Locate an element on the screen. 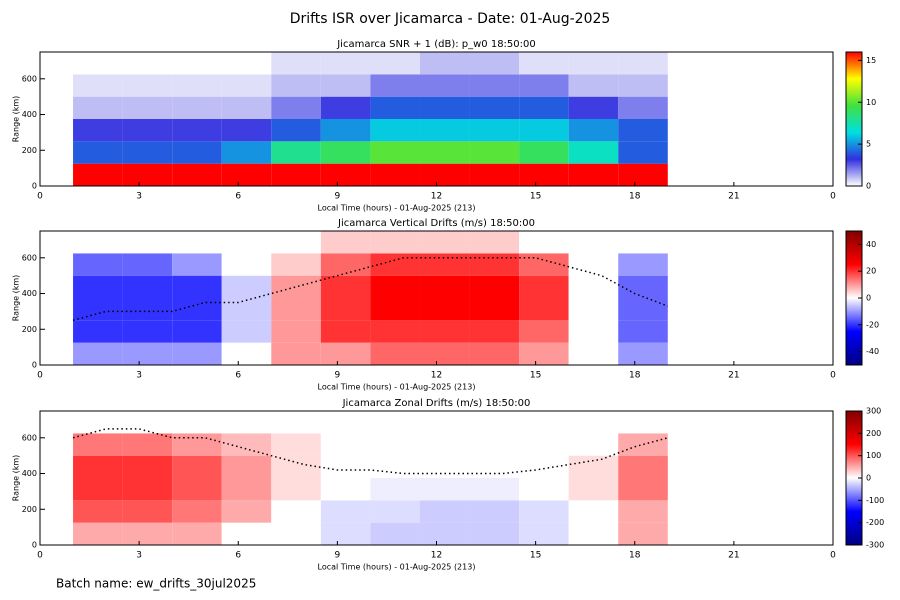 Image resolution: width=900 pixels, height=600 pixels. colorbar-tick-label: -40 is located at coordinates (872, 351).